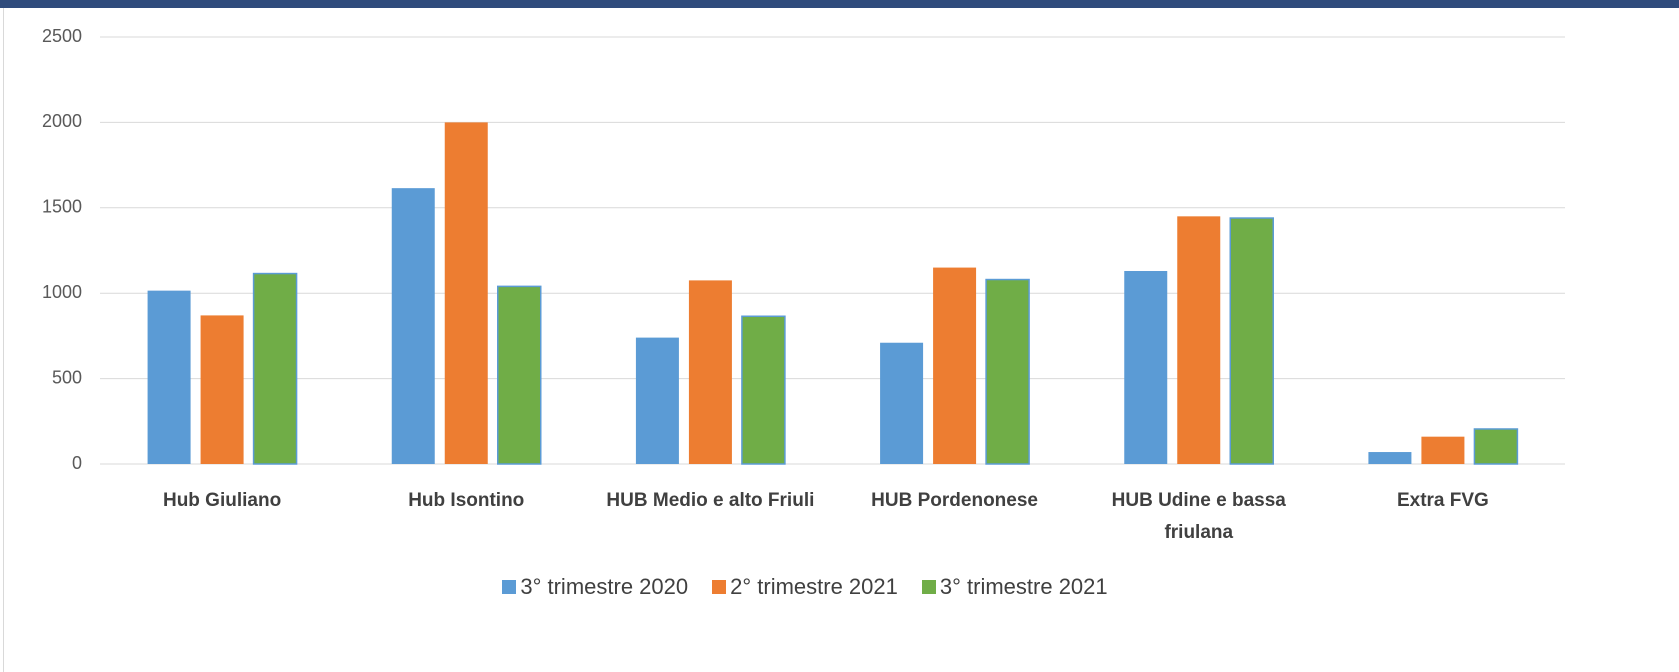  What do you see at coordinates (954, 500) in the screenshot?
I see `x-tick-label: HUB Pordenonese` at bounding box center [954, 500].